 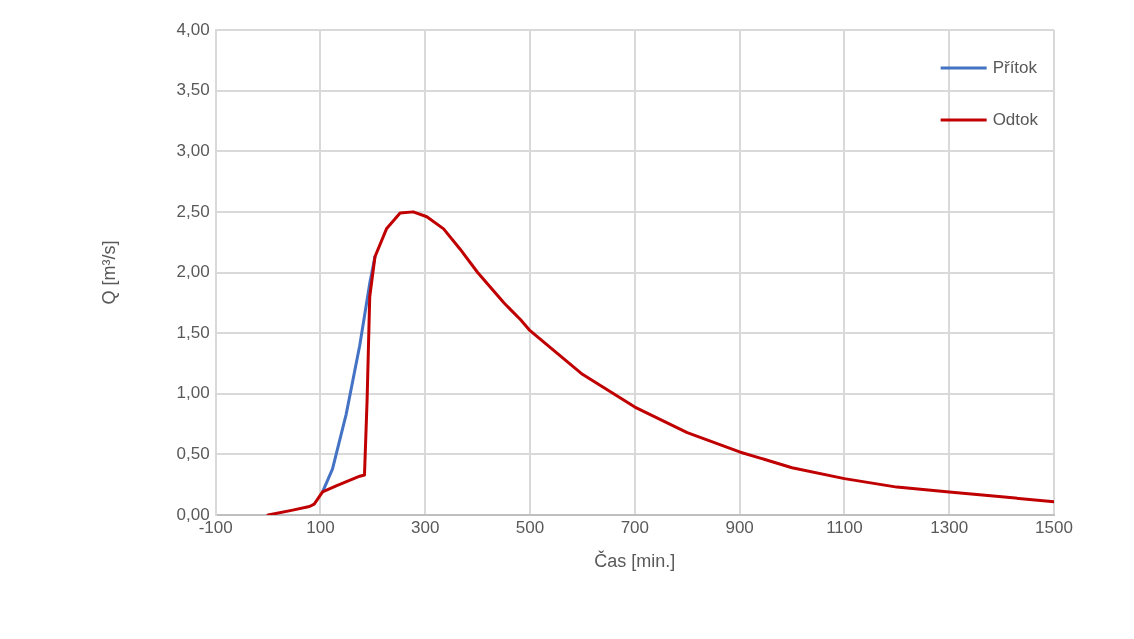 What do you see at coordinates (1054, 527) in the screenshot?
I see `x-tick-label: 1500` at bounding box center [1054, 527].